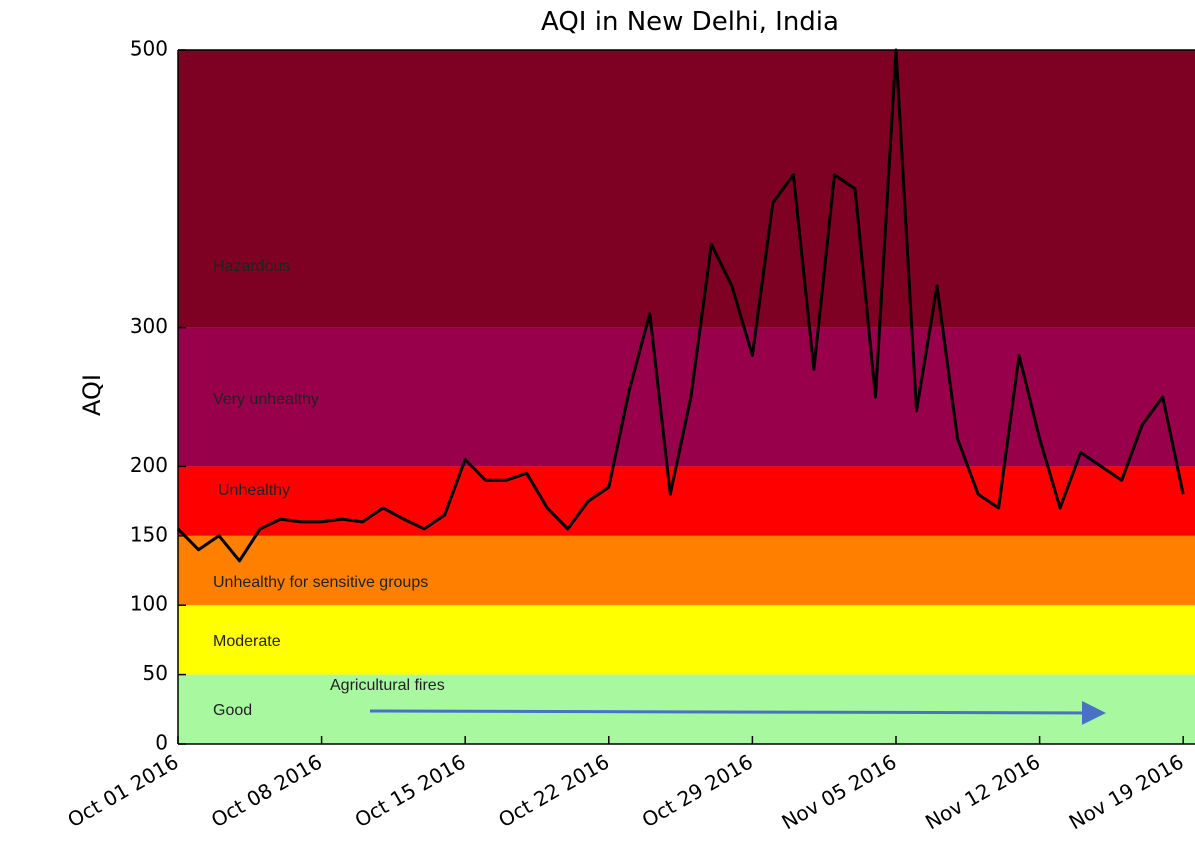  What do you see at coordinates (266, 791) in the screenshot?
I see `x-tick-label: Oct 08 2016` at bounding box center [266, 791].